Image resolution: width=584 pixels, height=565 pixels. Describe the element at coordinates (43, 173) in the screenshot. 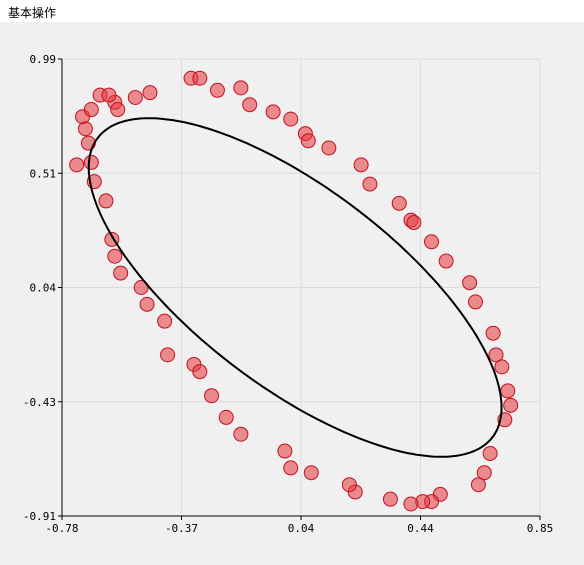

I see `y-tick-label: 0.51` at that location.